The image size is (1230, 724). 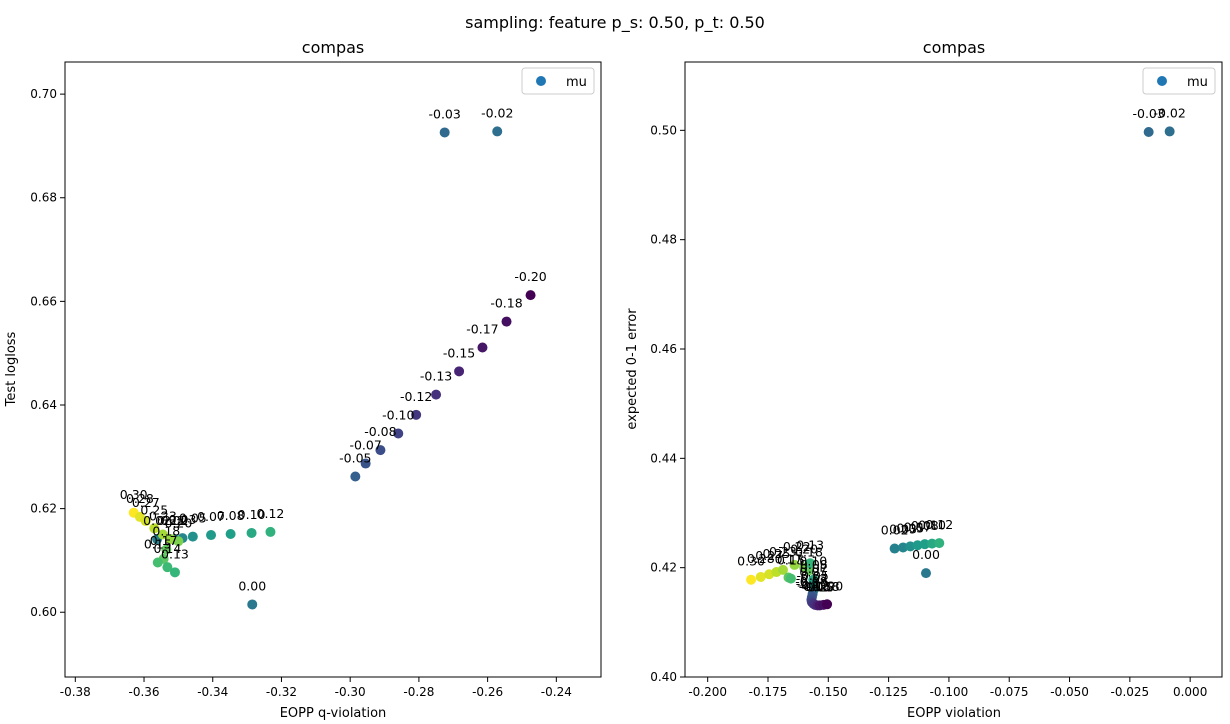 I want to click on chart-right-legend-marker, so click(x=1162, y=81).